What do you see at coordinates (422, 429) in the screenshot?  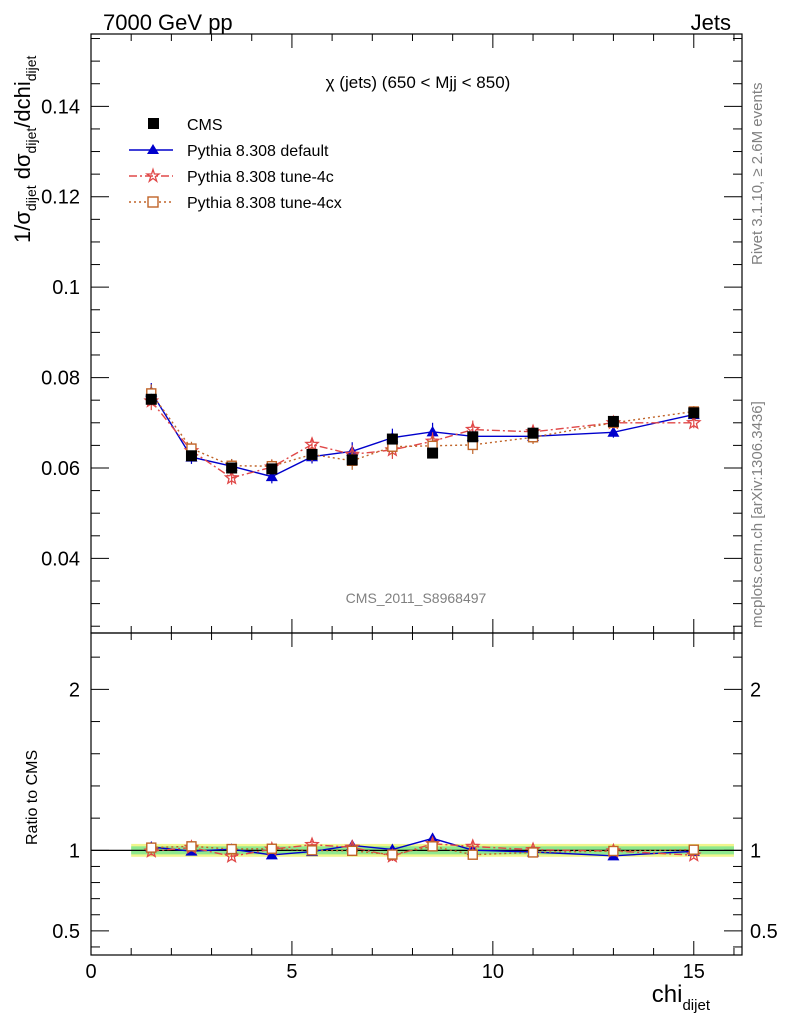 I see `series-line-pythia-8-308-tune-4cx` at bounding box center [422, 429].